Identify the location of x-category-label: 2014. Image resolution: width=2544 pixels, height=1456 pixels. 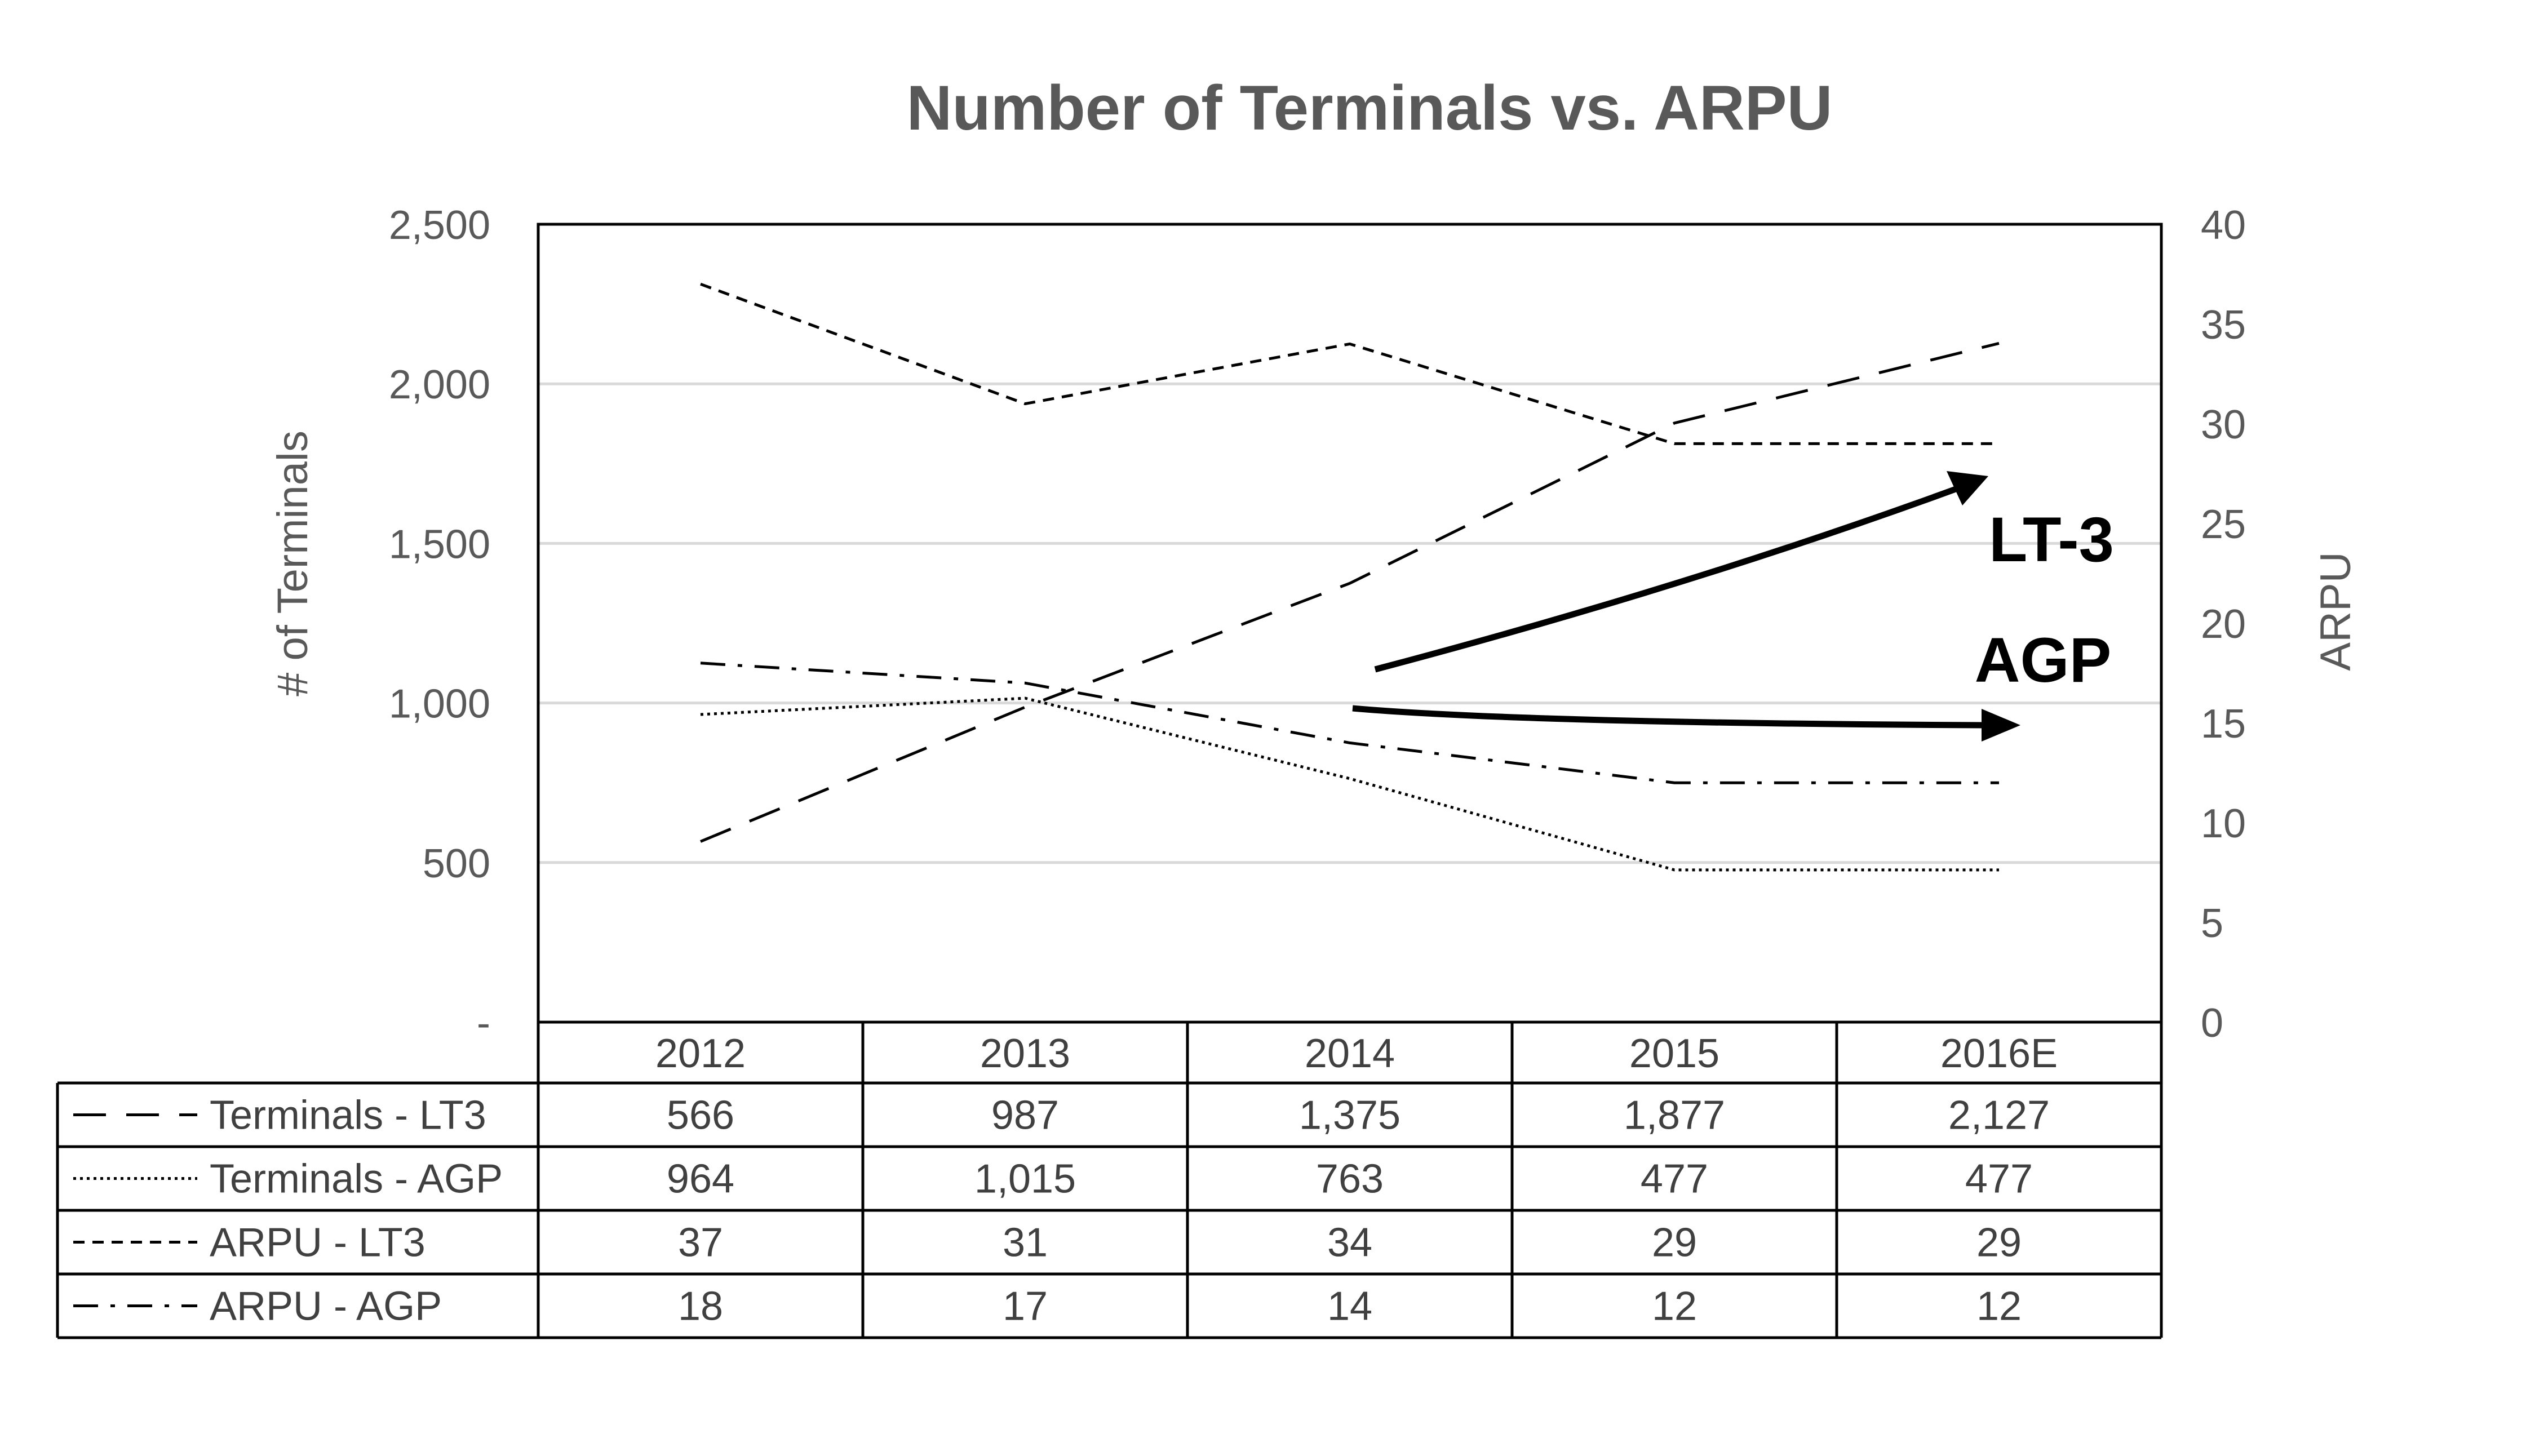
(1350, 1053).